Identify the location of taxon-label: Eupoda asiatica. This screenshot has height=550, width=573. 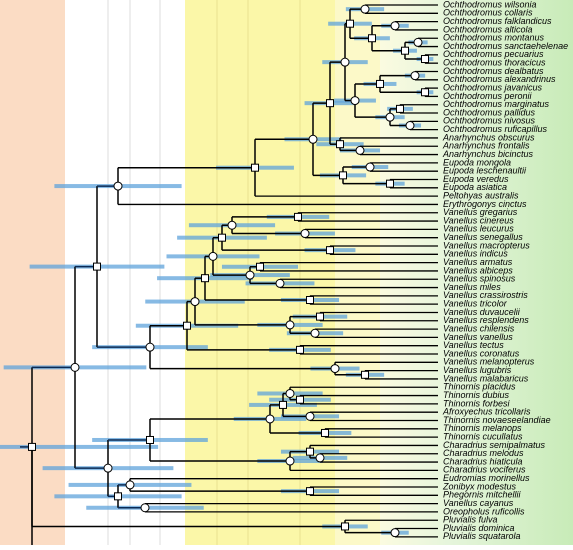
(475, 187).